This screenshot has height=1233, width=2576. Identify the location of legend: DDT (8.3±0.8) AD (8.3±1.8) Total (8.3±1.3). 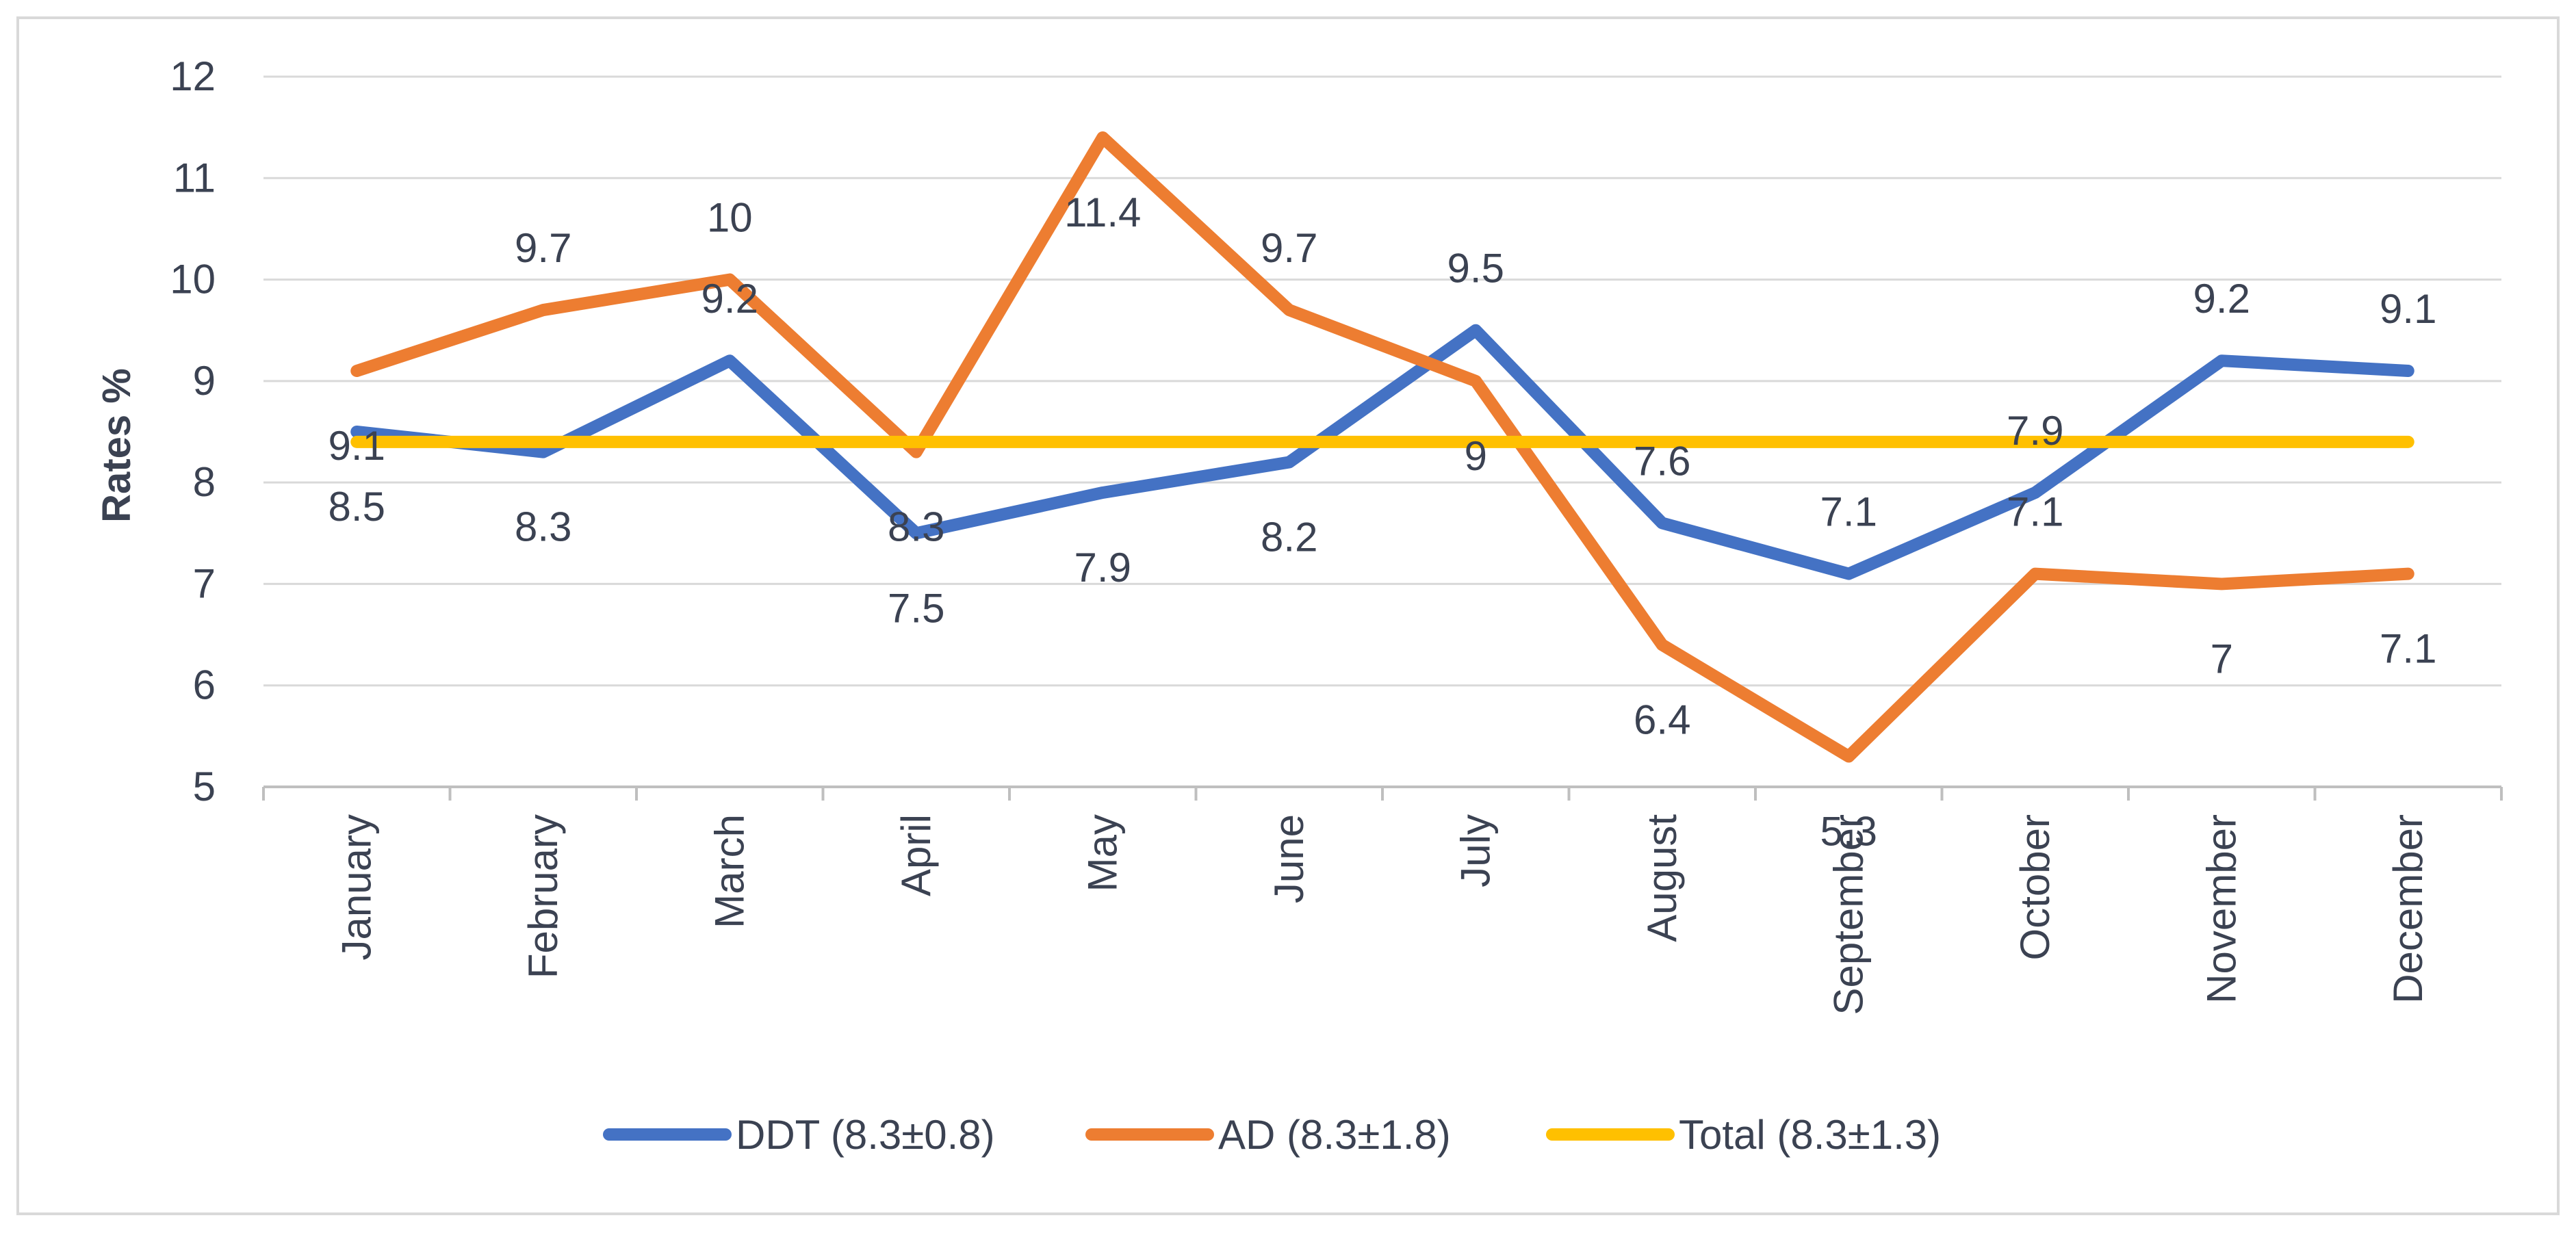
(1272, 1135).